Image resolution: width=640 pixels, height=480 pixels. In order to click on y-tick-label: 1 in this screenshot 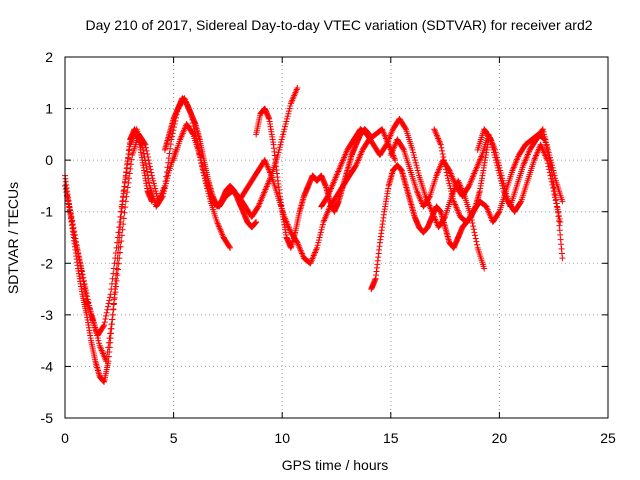, I will do `click(49, 109)`.